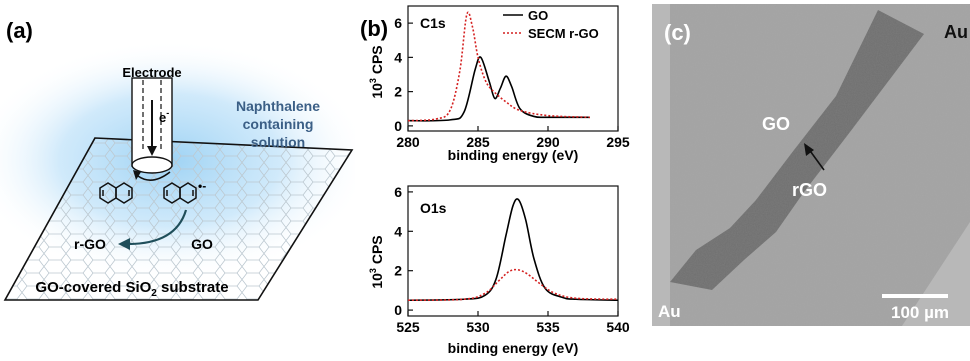  Describe the element at coordinates (809, 149) in the screenshot. I see `rgo-pointer-head` at that location.